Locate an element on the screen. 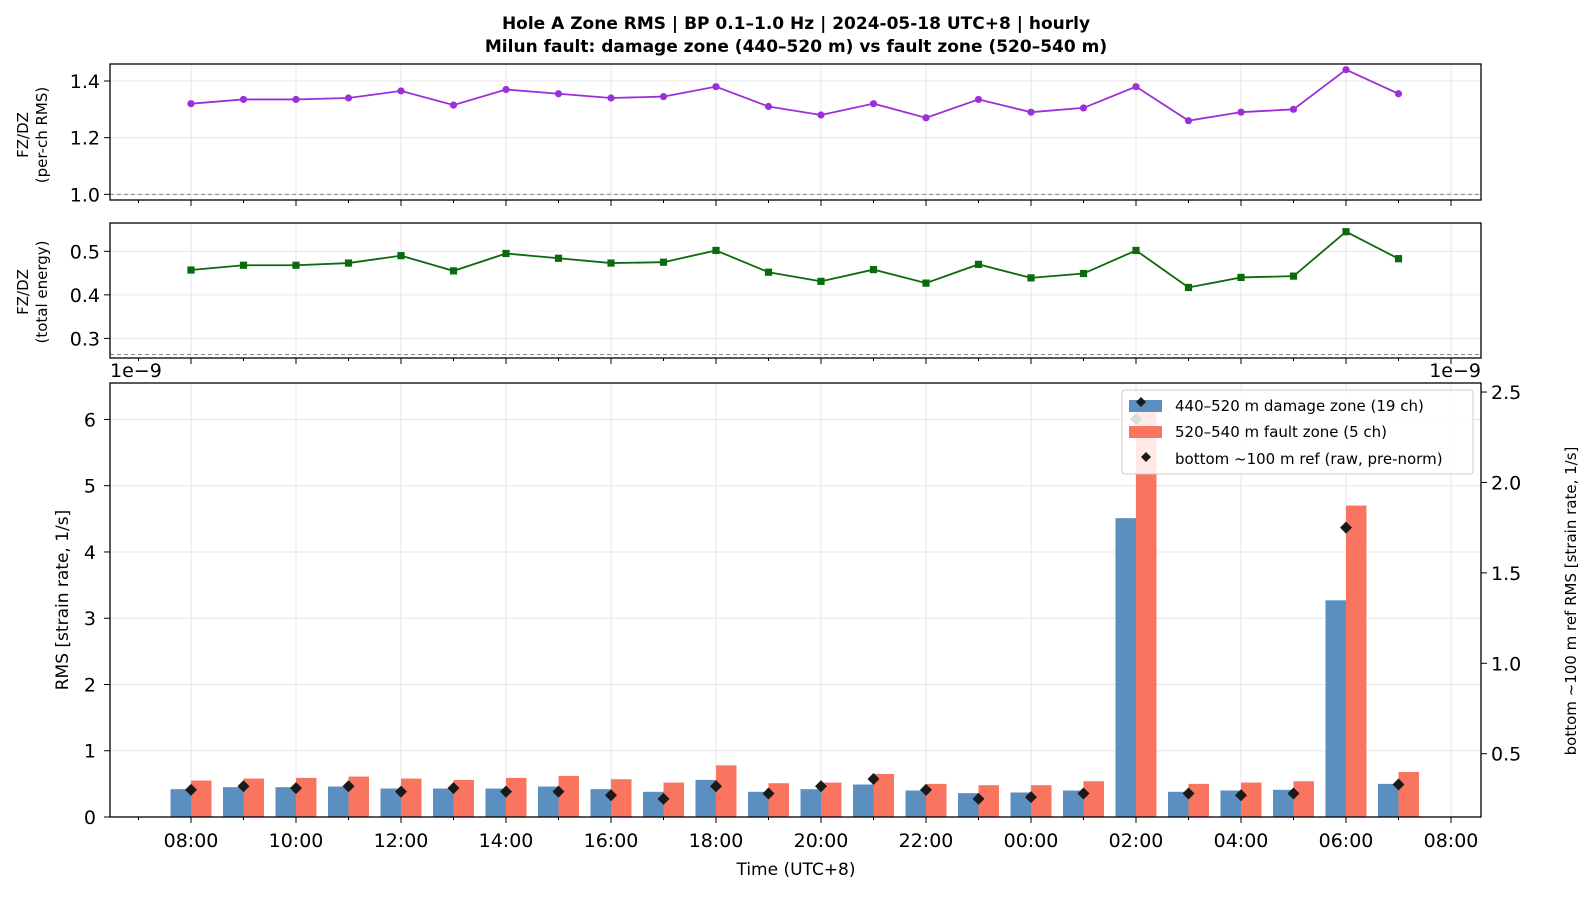 This screenshot has width=1593, height=911. y-tick-label: 0.5 is located at coordinates (85, 252).